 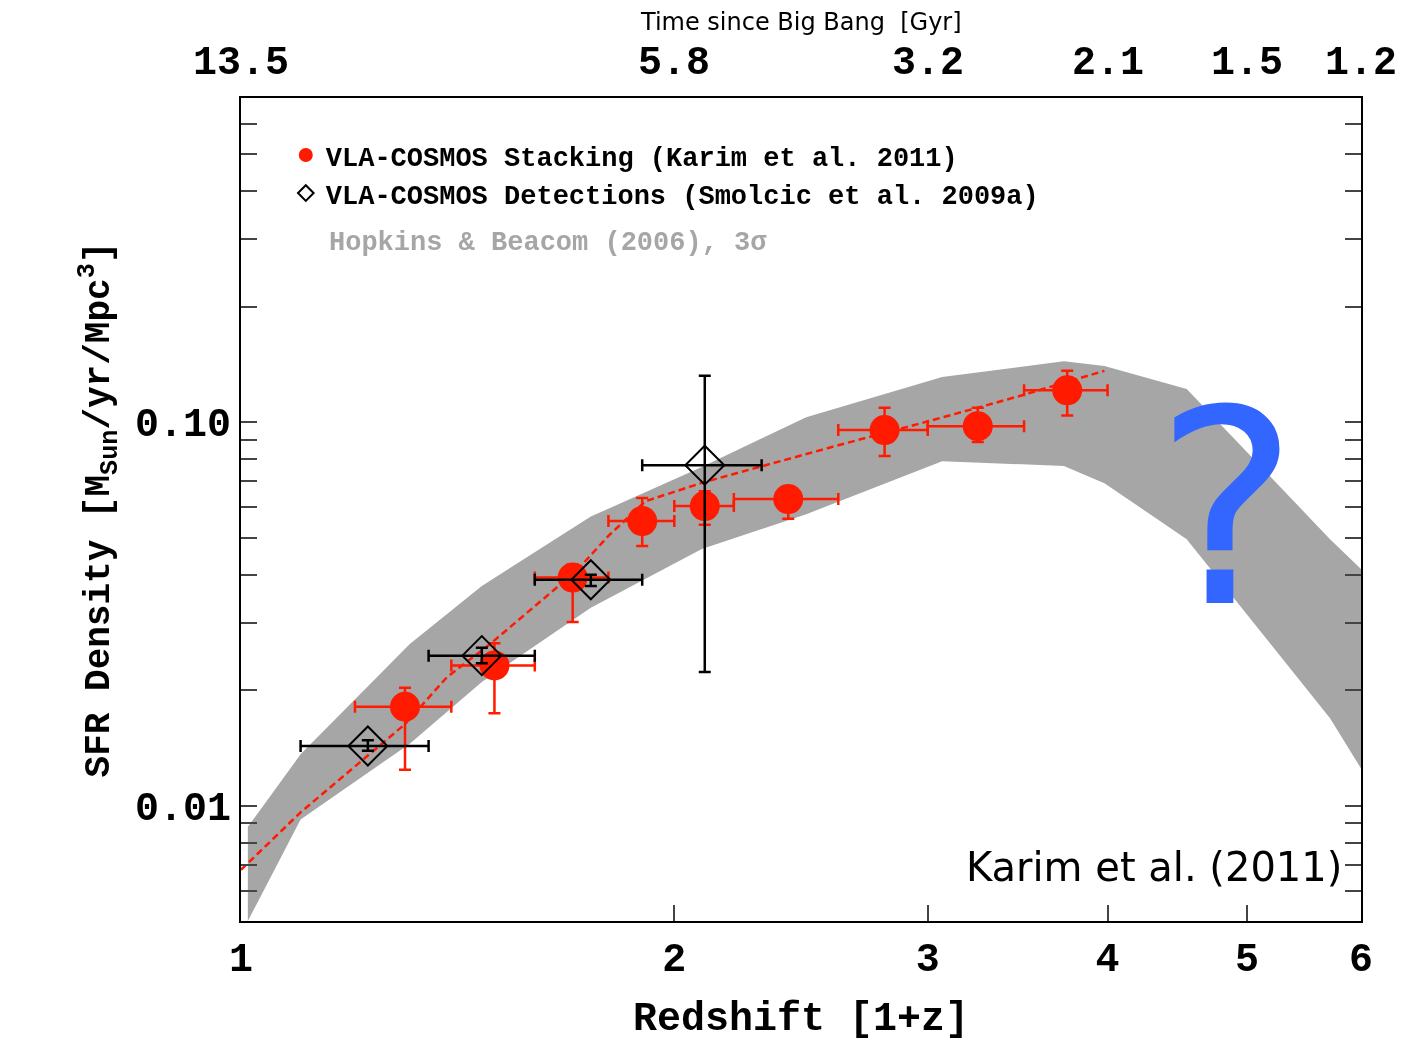 I want to click on x-tick-label: 2, so click(x=674, y=960).